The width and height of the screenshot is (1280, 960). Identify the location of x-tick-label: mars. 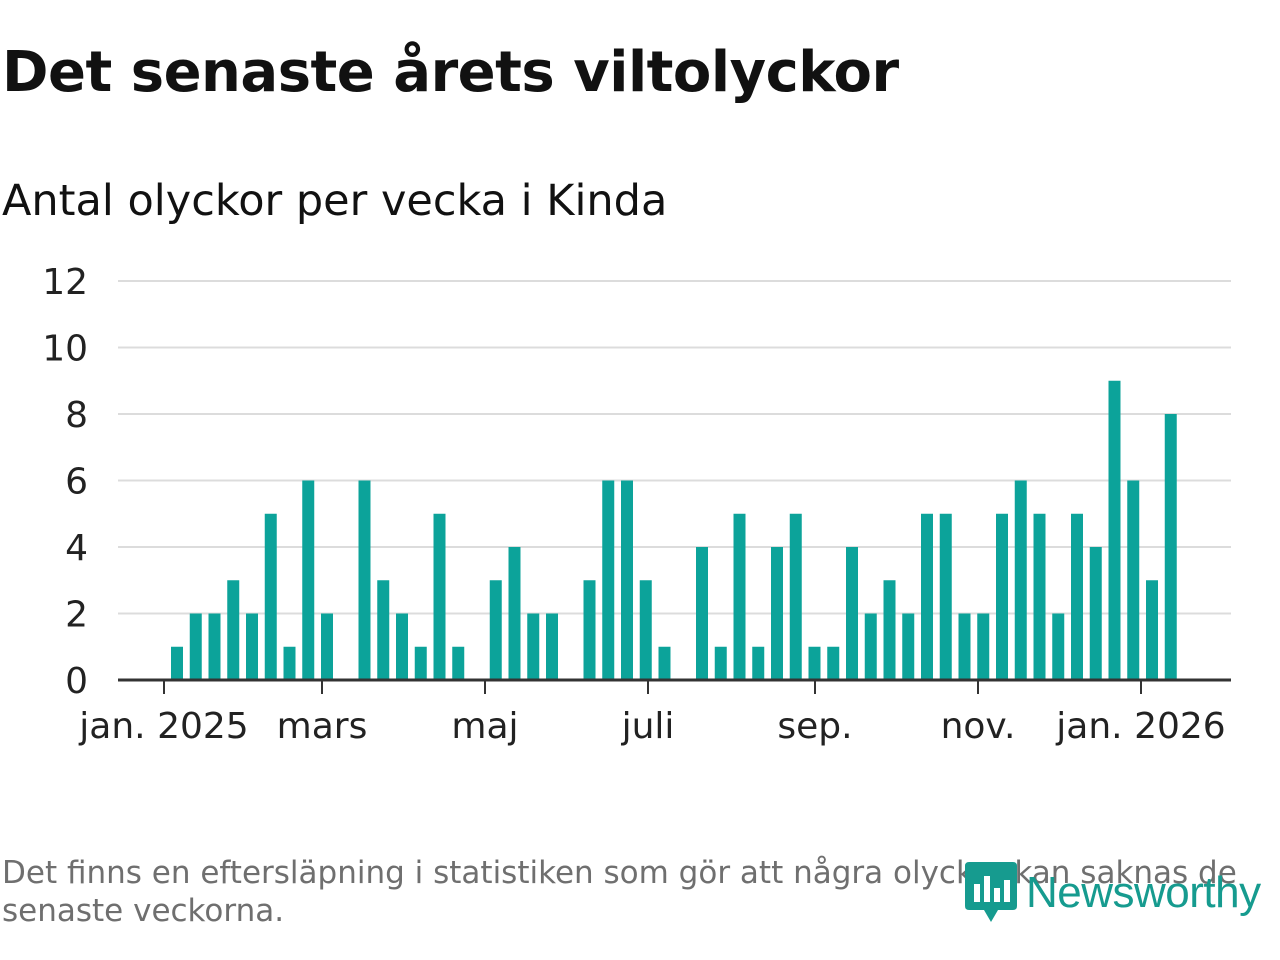
(322, 726).